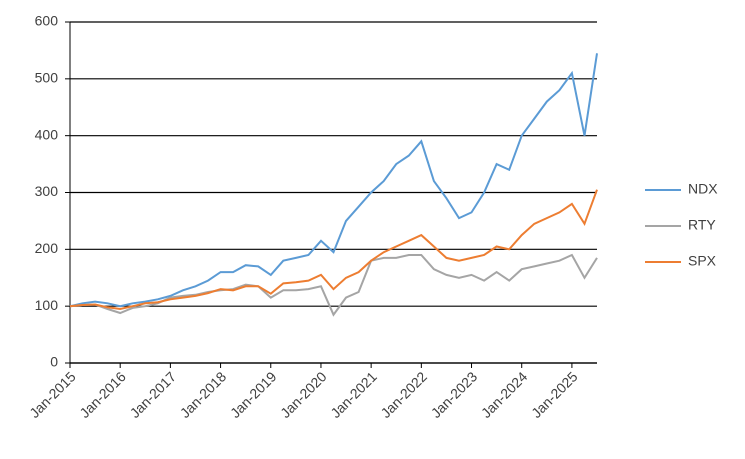 The width and height of the screenshot is (745, 459). I want to click on legend-label: RTY, so click(702, 225).